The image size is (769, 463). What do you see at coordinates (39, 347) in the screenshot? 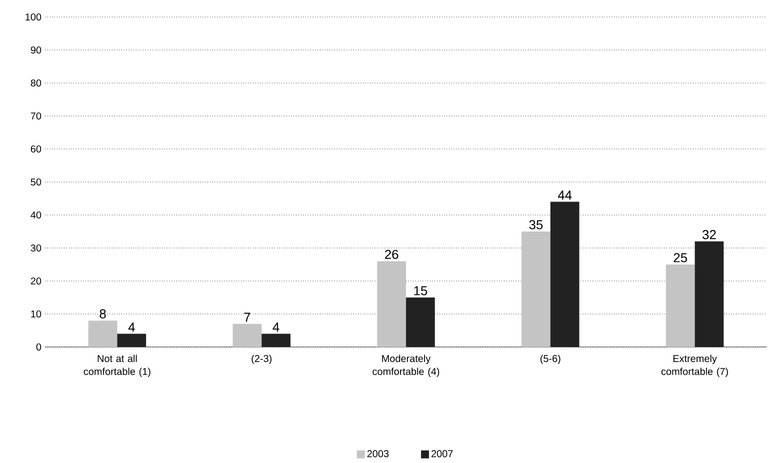
I see `y-tick-label: 0` at bounding box center [39, 347].